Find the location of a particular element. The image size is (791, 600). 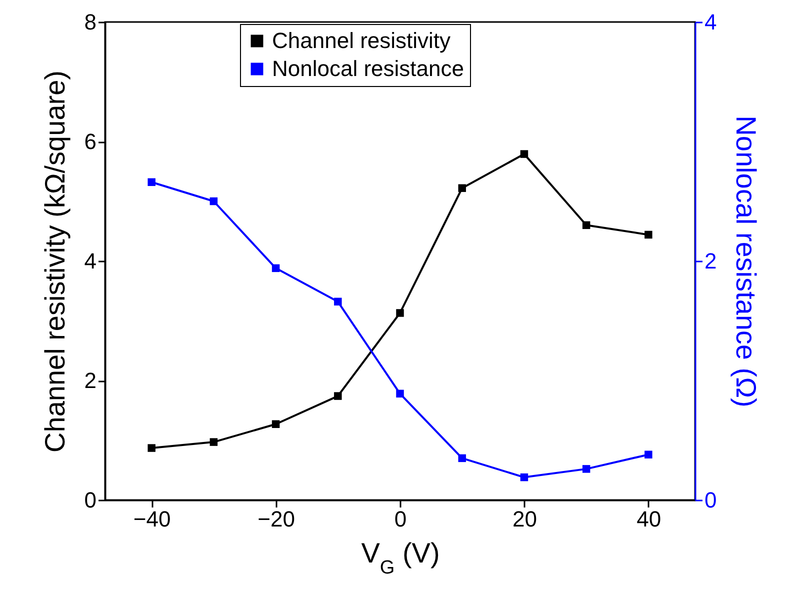

x-tick-label: −20 is located at coordinates (276, 519).